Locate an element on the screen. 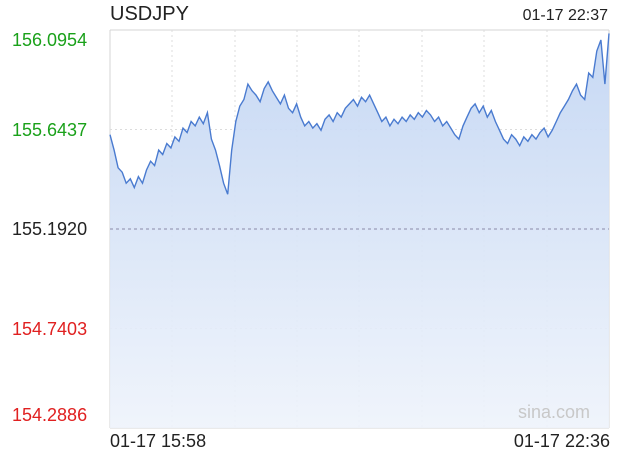  y-tick-label: 154.7403 is located at coordinates (50, 328).